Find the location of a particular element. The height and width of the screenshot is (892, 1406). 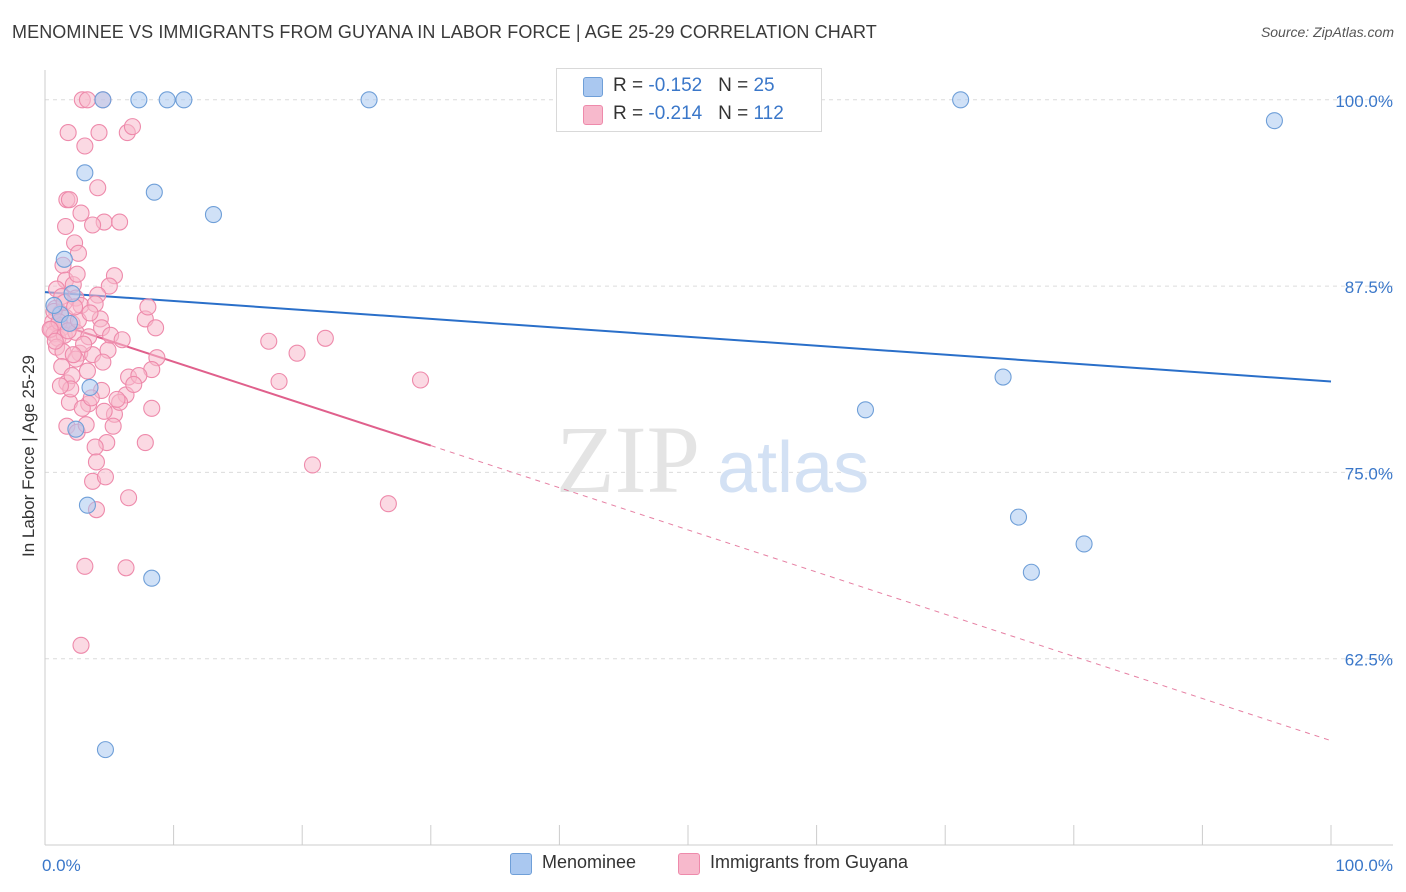

legend-r-value: -0.214 is located at coordinates (675, 113).